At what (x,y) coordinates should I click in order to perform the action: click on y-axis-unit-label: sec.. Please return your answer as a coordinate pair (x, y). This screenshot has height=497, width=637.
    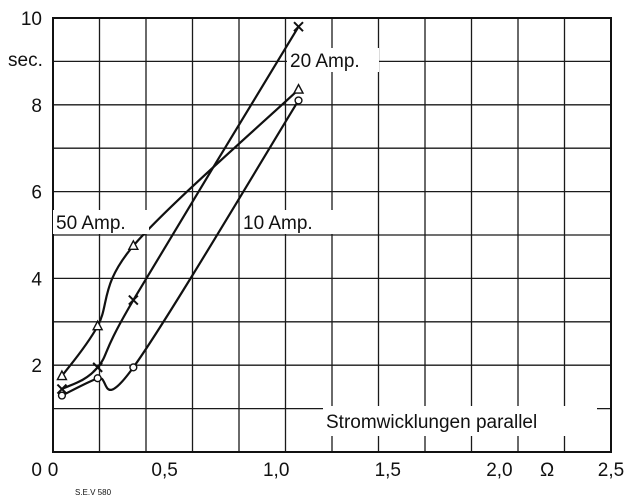
    Looking at the image, I should click on (25, 60).